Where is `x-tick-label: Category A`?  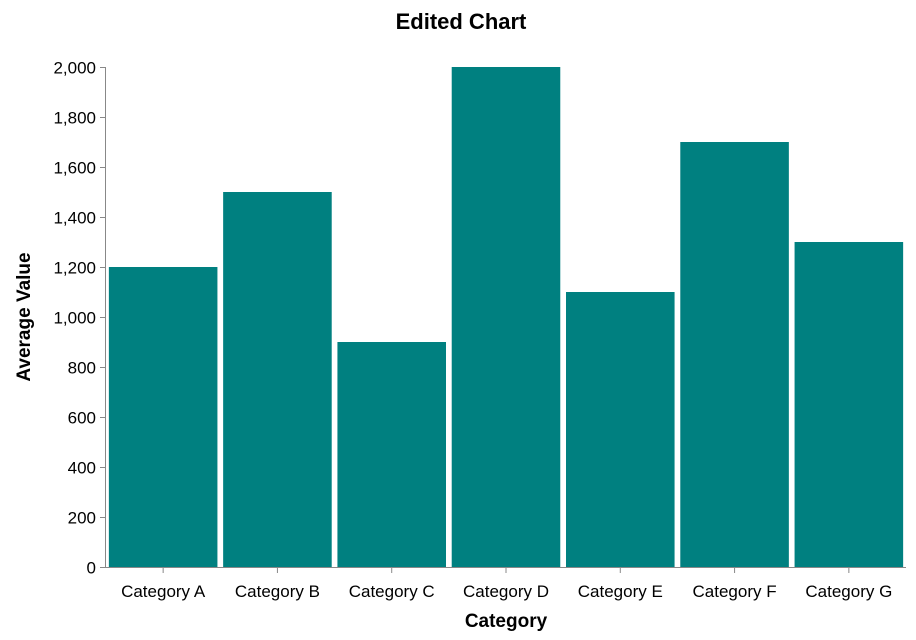
x-tick-label: Category A is located at coordinates (163, 591).